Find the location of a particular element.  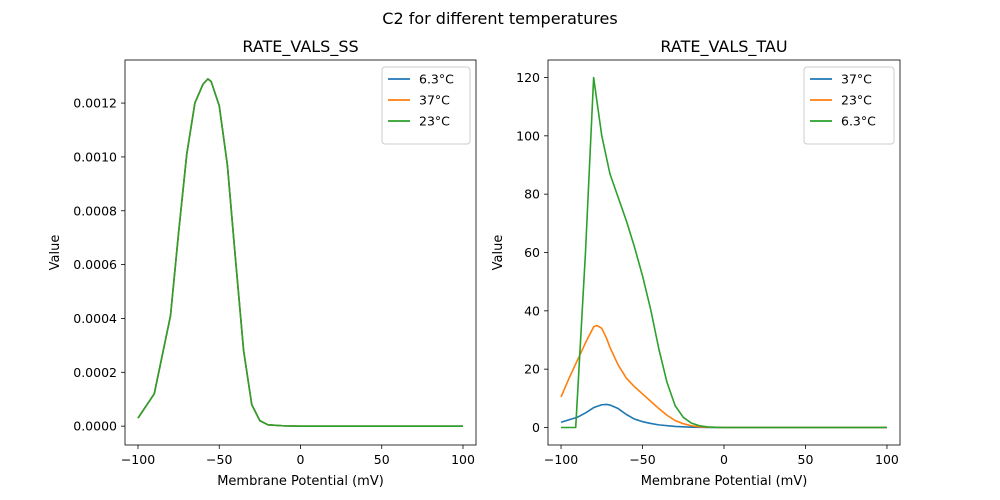

y-tick-label: 0.0002 is located at coordinates (95, 372).